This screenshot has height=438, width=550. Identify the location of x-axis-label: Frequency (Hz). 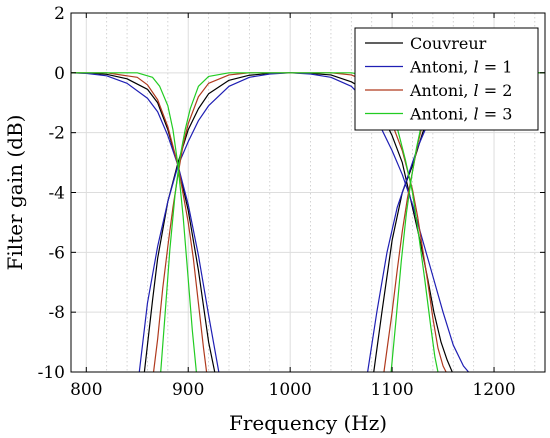
(308, 423).